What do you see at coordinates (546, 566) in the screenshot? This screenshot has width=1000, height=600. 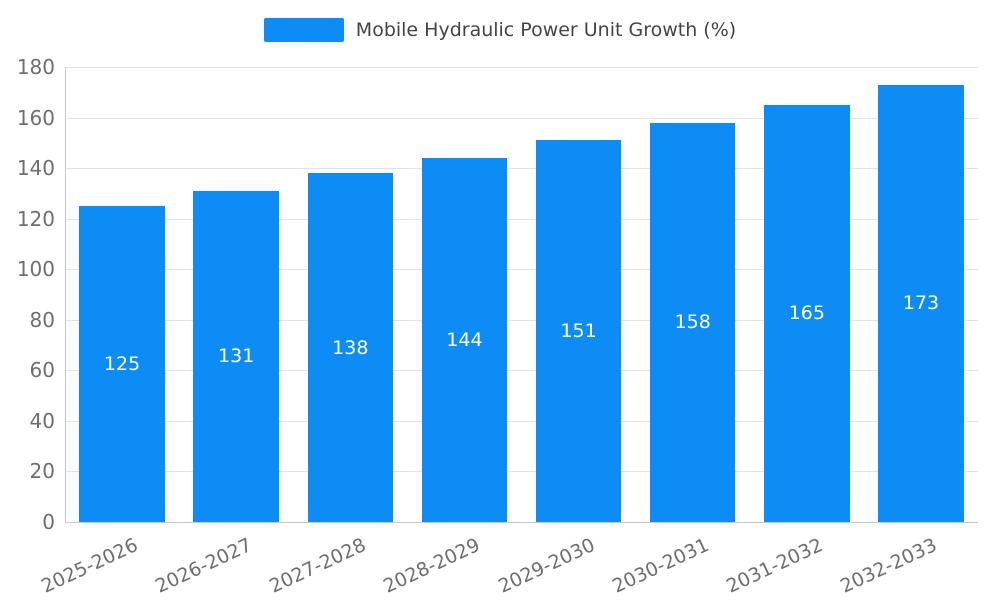 I see `x-axis-tick-label: 2029-2030` at bounding box center [546, 566].